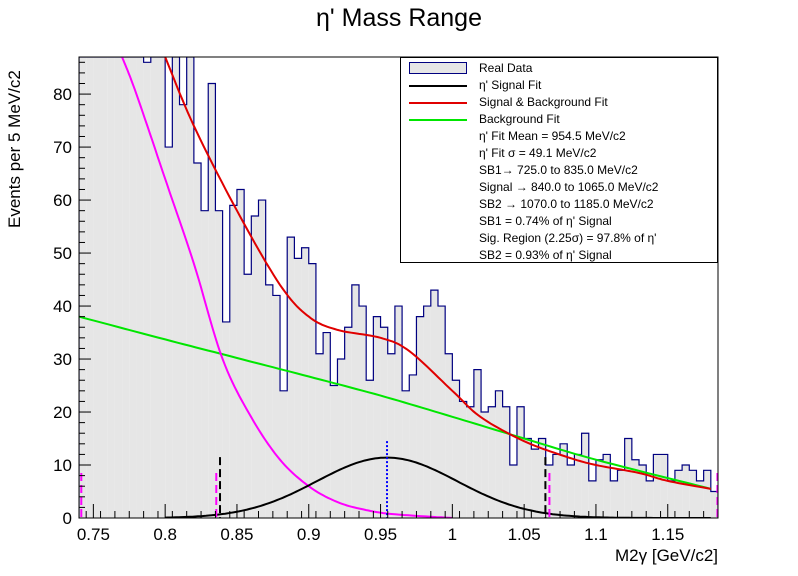 This screenshot has width=798, height=576. I want to click on y-tick-label: 20, so click(62, 412).